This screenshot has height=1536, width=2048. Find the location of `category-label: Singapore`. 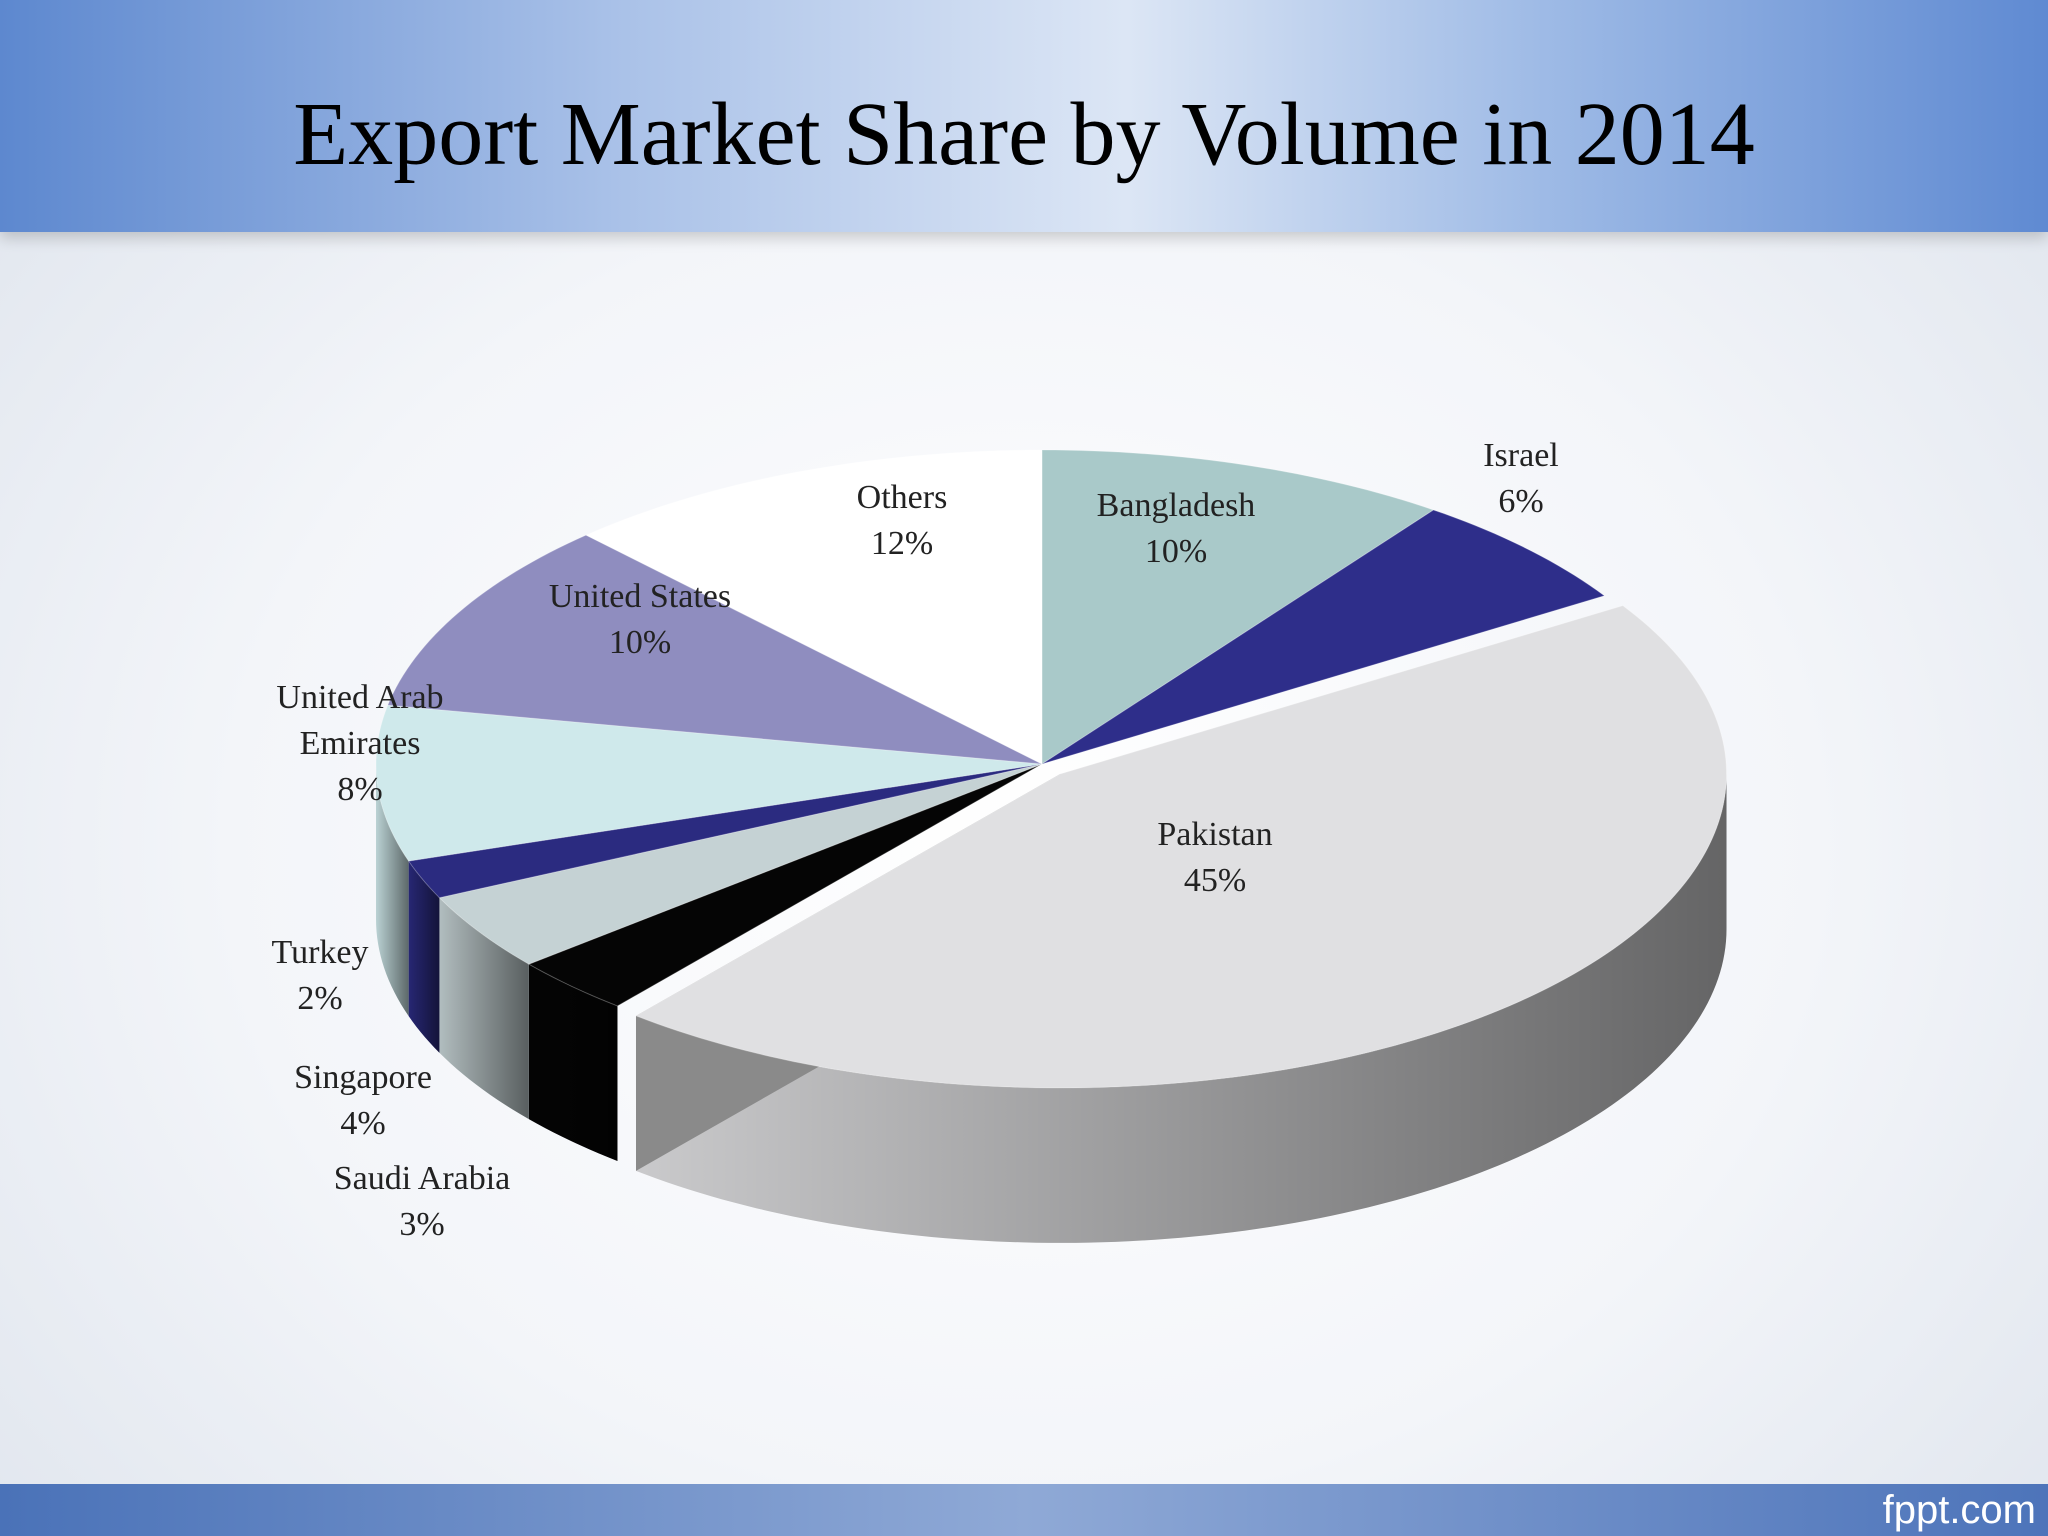

category-label: Singapore is located at coordinates (363, 1077).